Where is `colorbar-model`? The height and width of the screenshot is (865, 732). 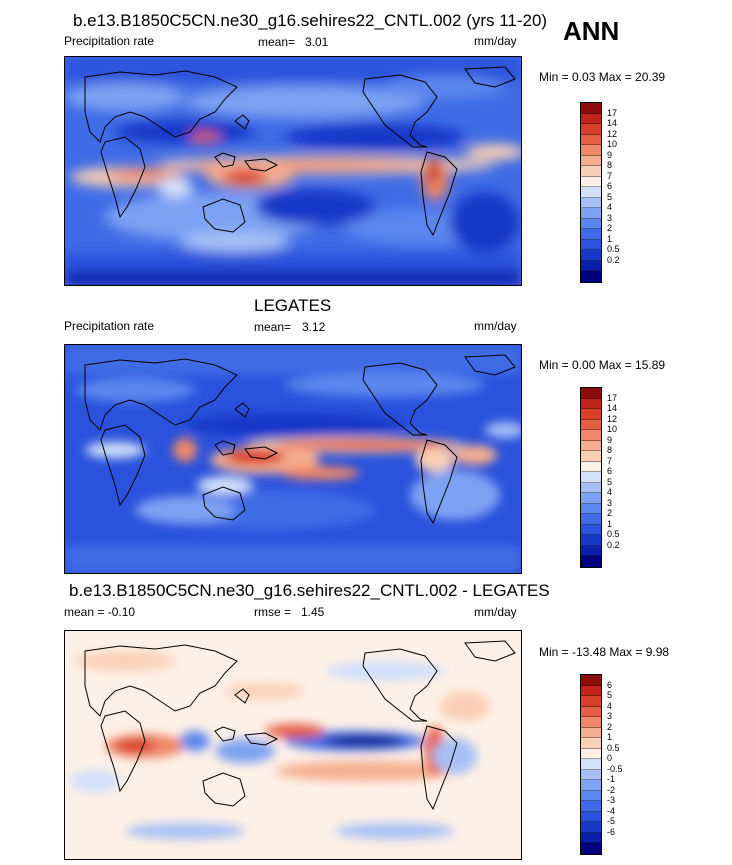
colorbar-model is located at coordinates (591, 192).